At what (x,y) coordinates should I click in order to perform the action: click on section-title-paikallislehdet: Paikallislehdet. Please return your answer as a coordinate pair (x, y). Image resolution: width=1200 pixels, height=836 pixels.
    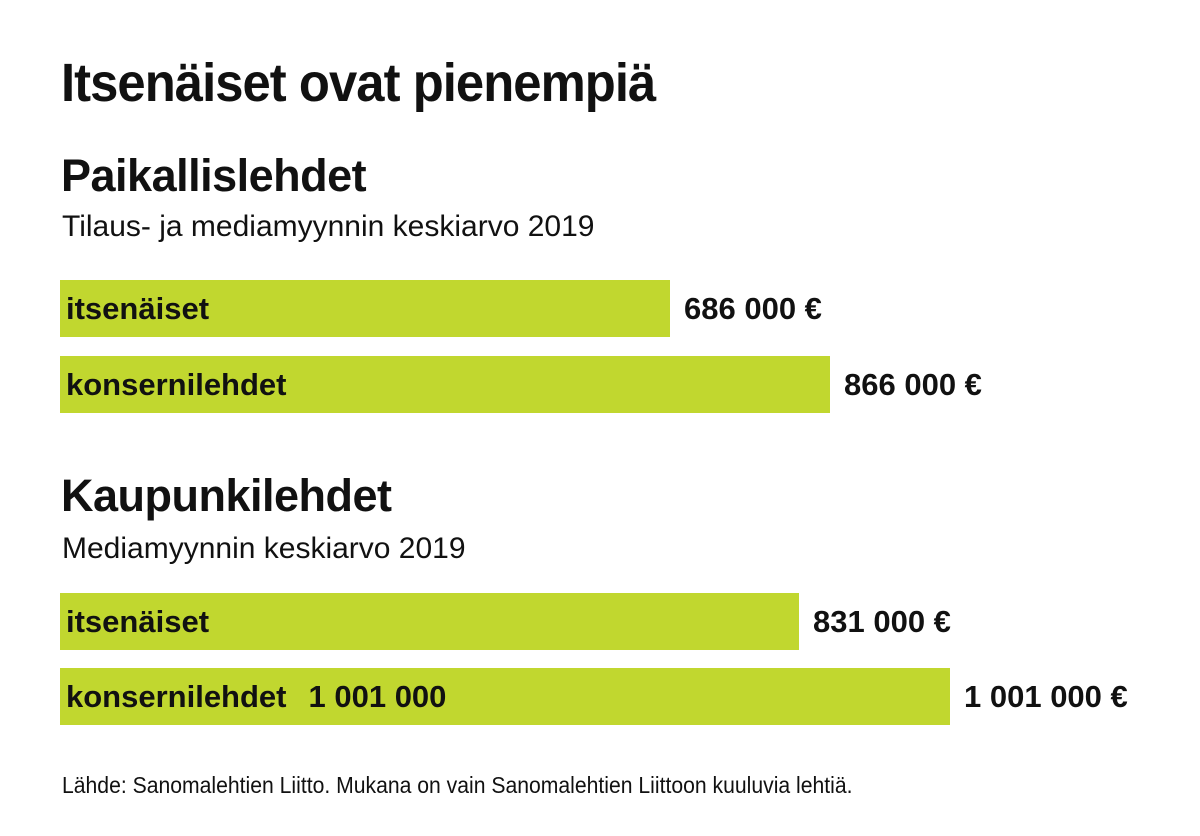
    Looking at the image, I should click on (214, 175).